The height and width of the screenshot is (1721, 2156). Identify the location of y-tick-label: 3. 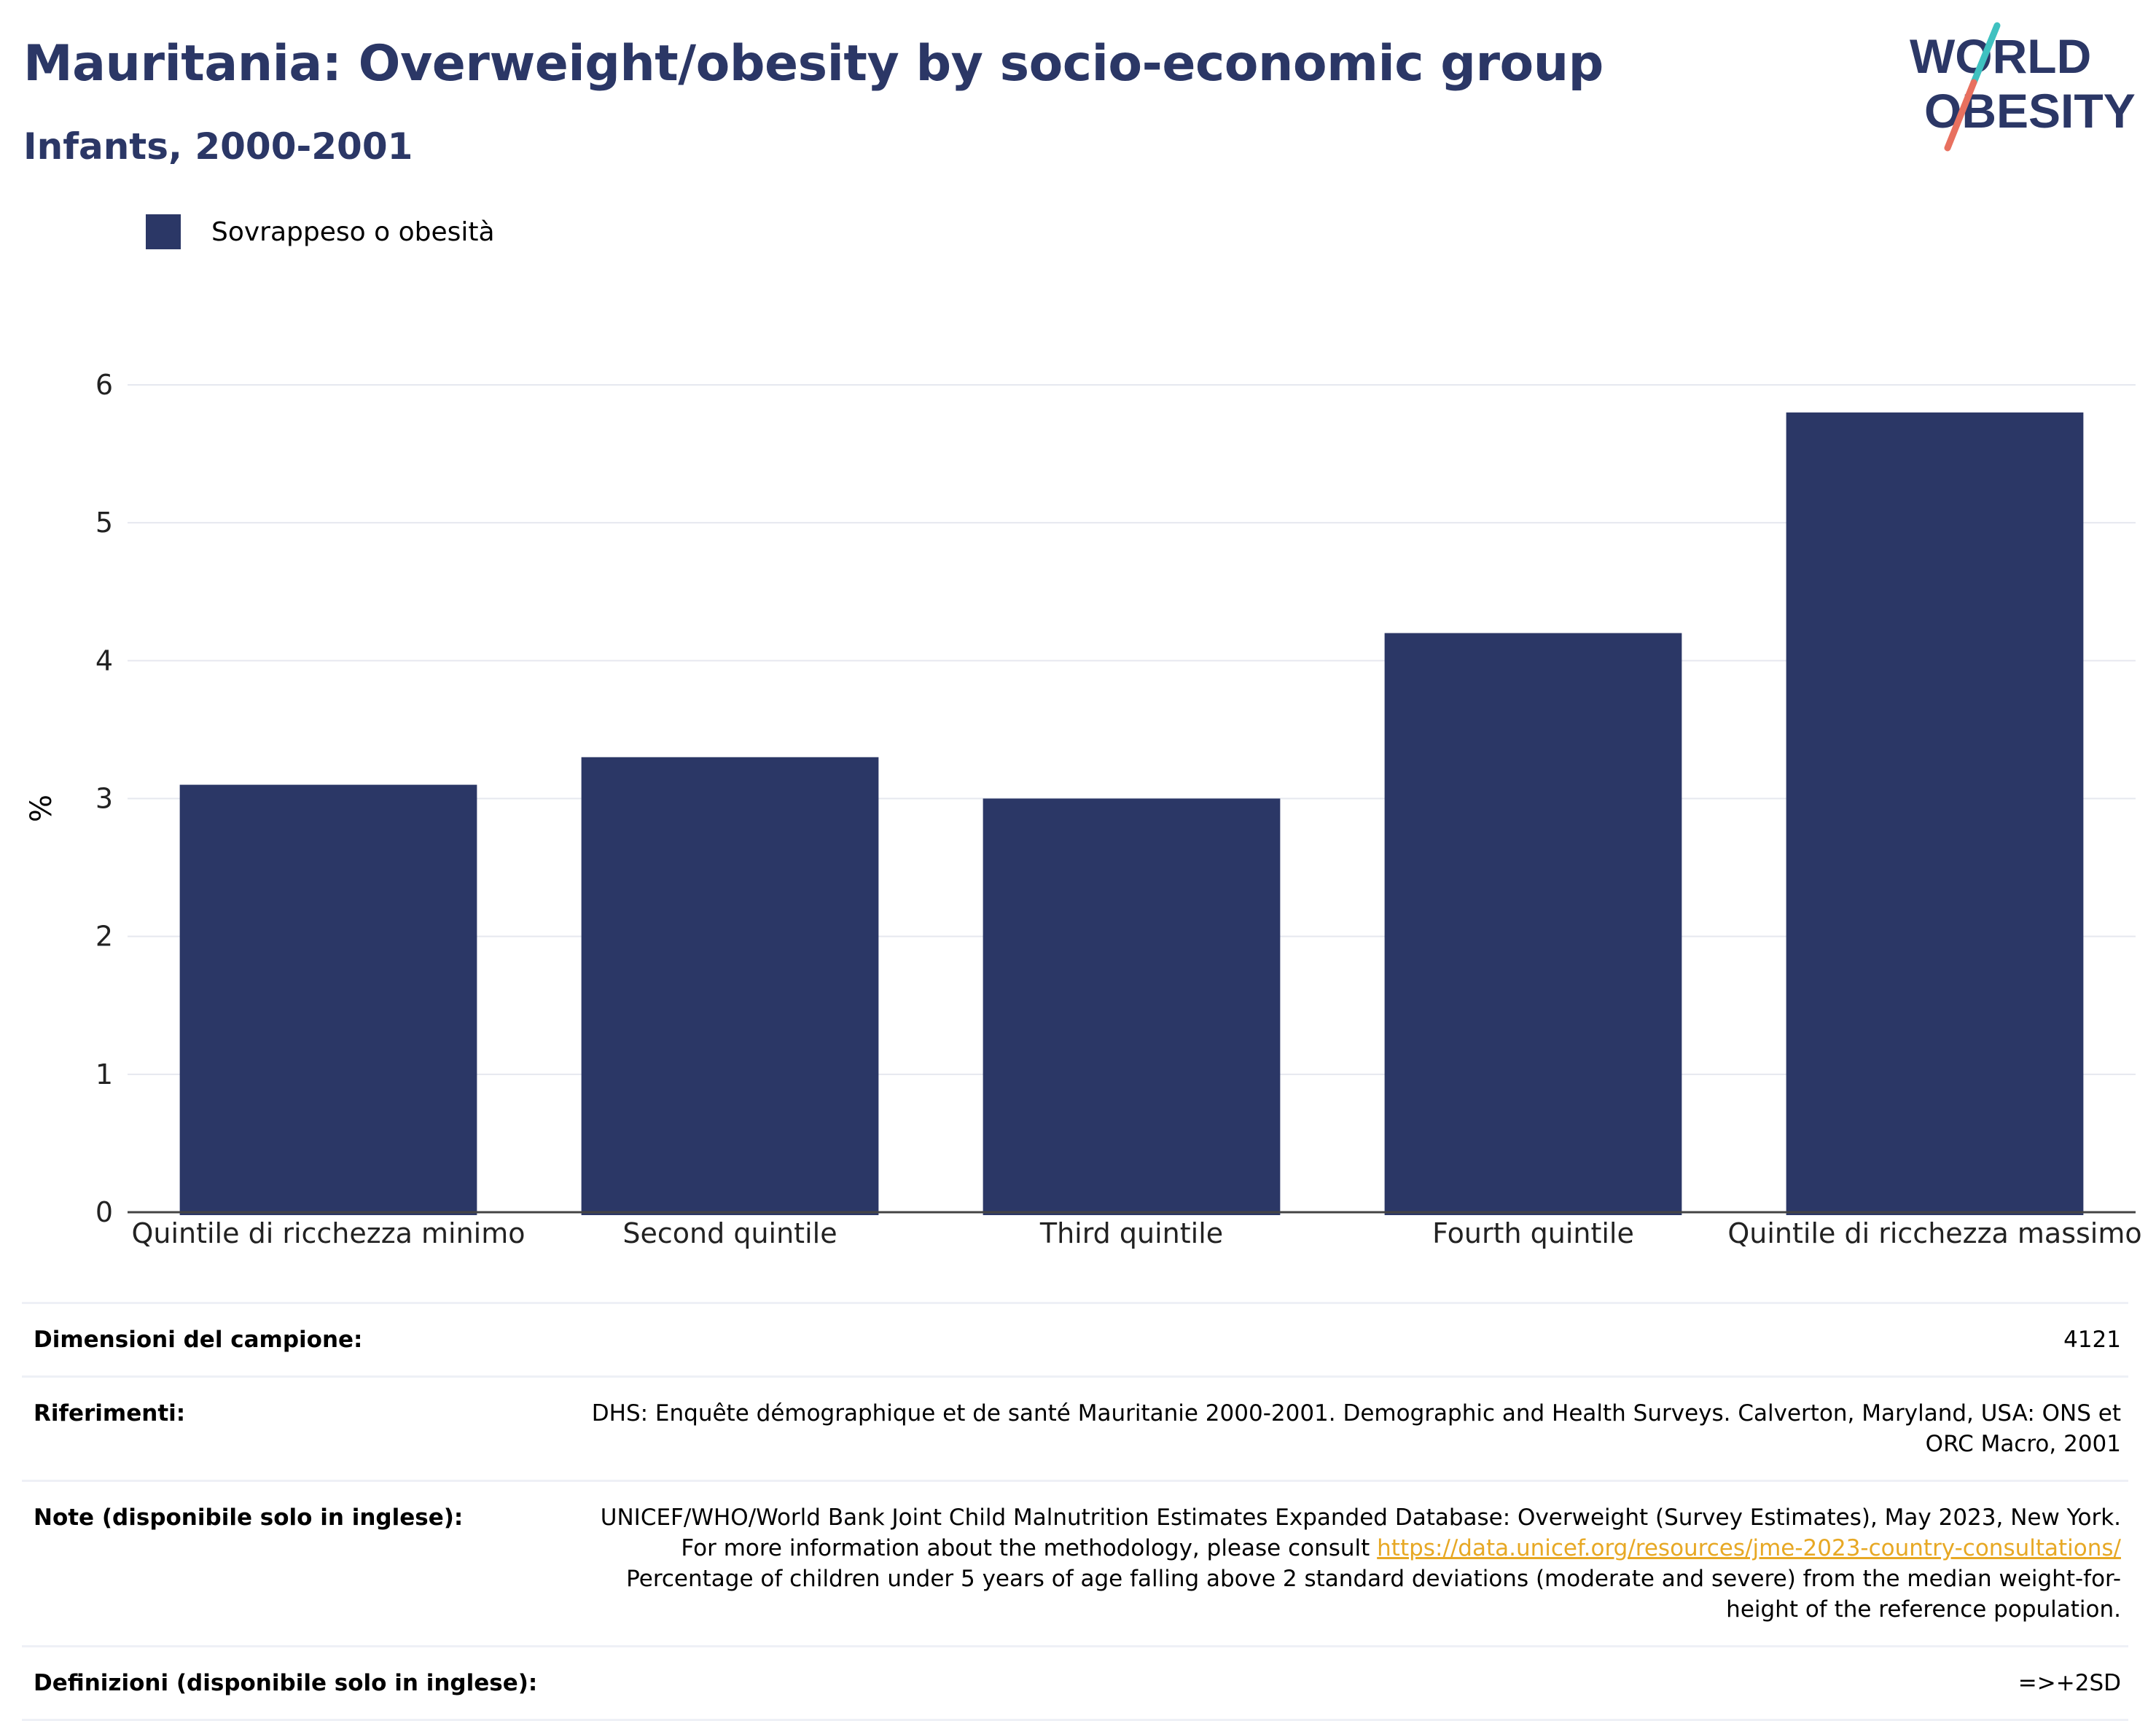
(104, 799).